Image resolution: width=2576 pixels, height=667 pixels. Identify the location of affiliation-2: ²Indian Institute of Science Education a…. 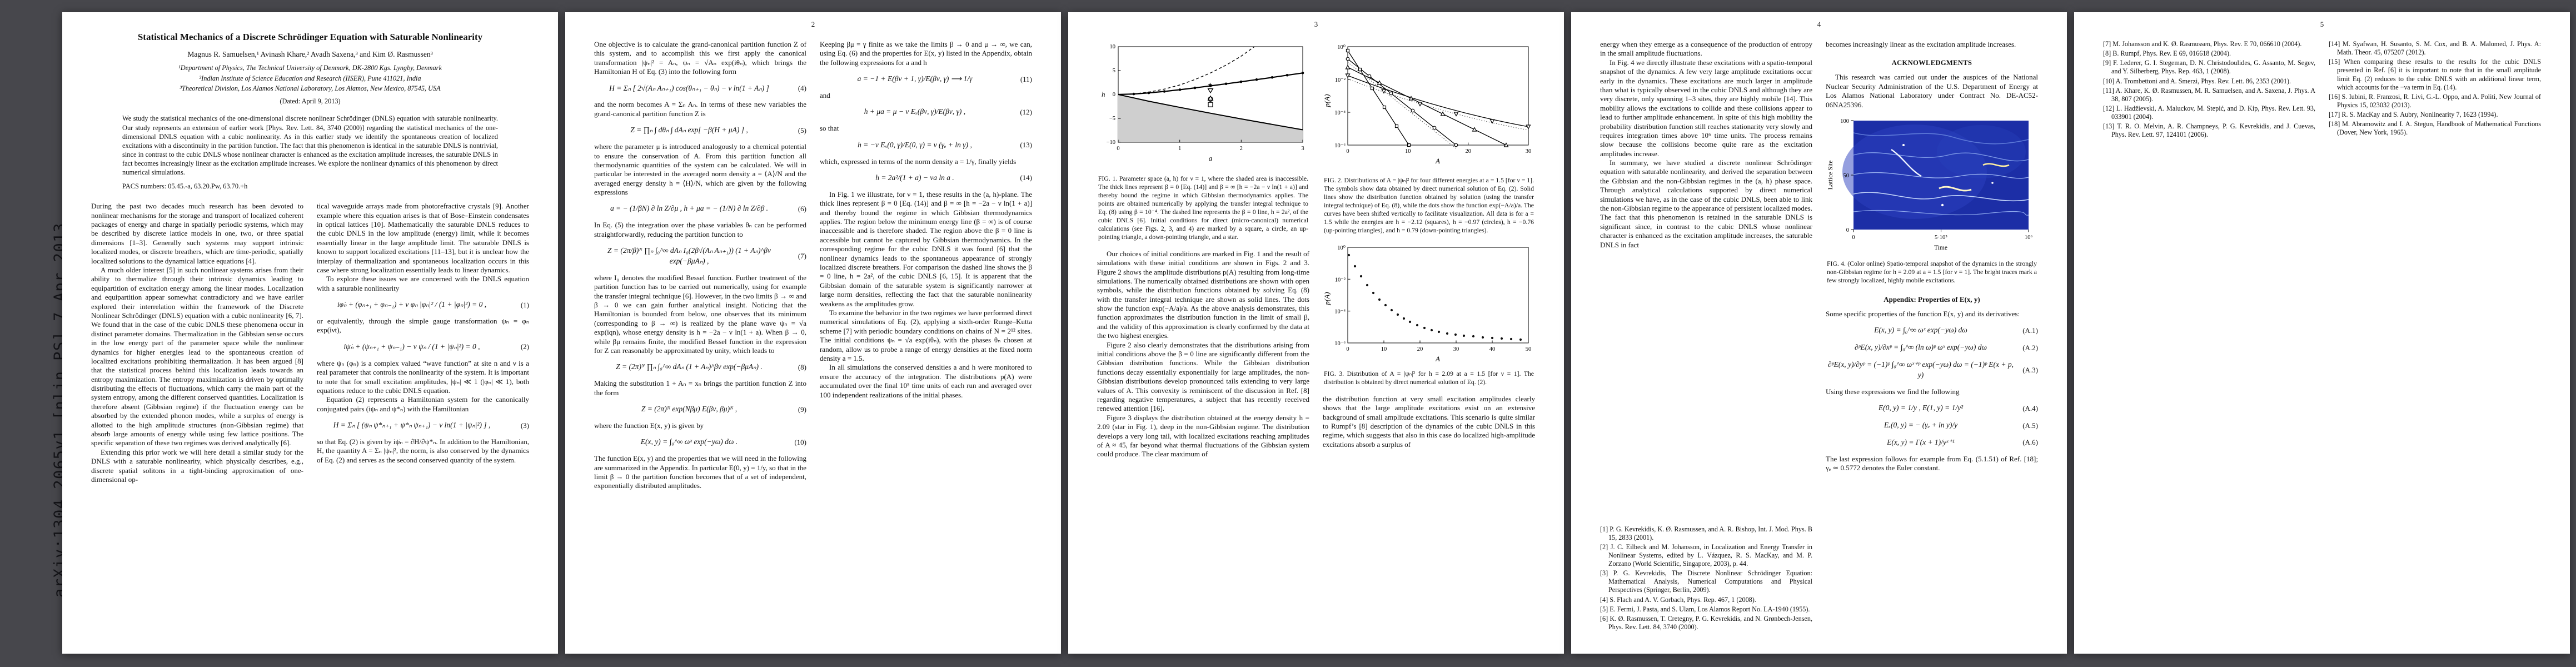
(310, 78).